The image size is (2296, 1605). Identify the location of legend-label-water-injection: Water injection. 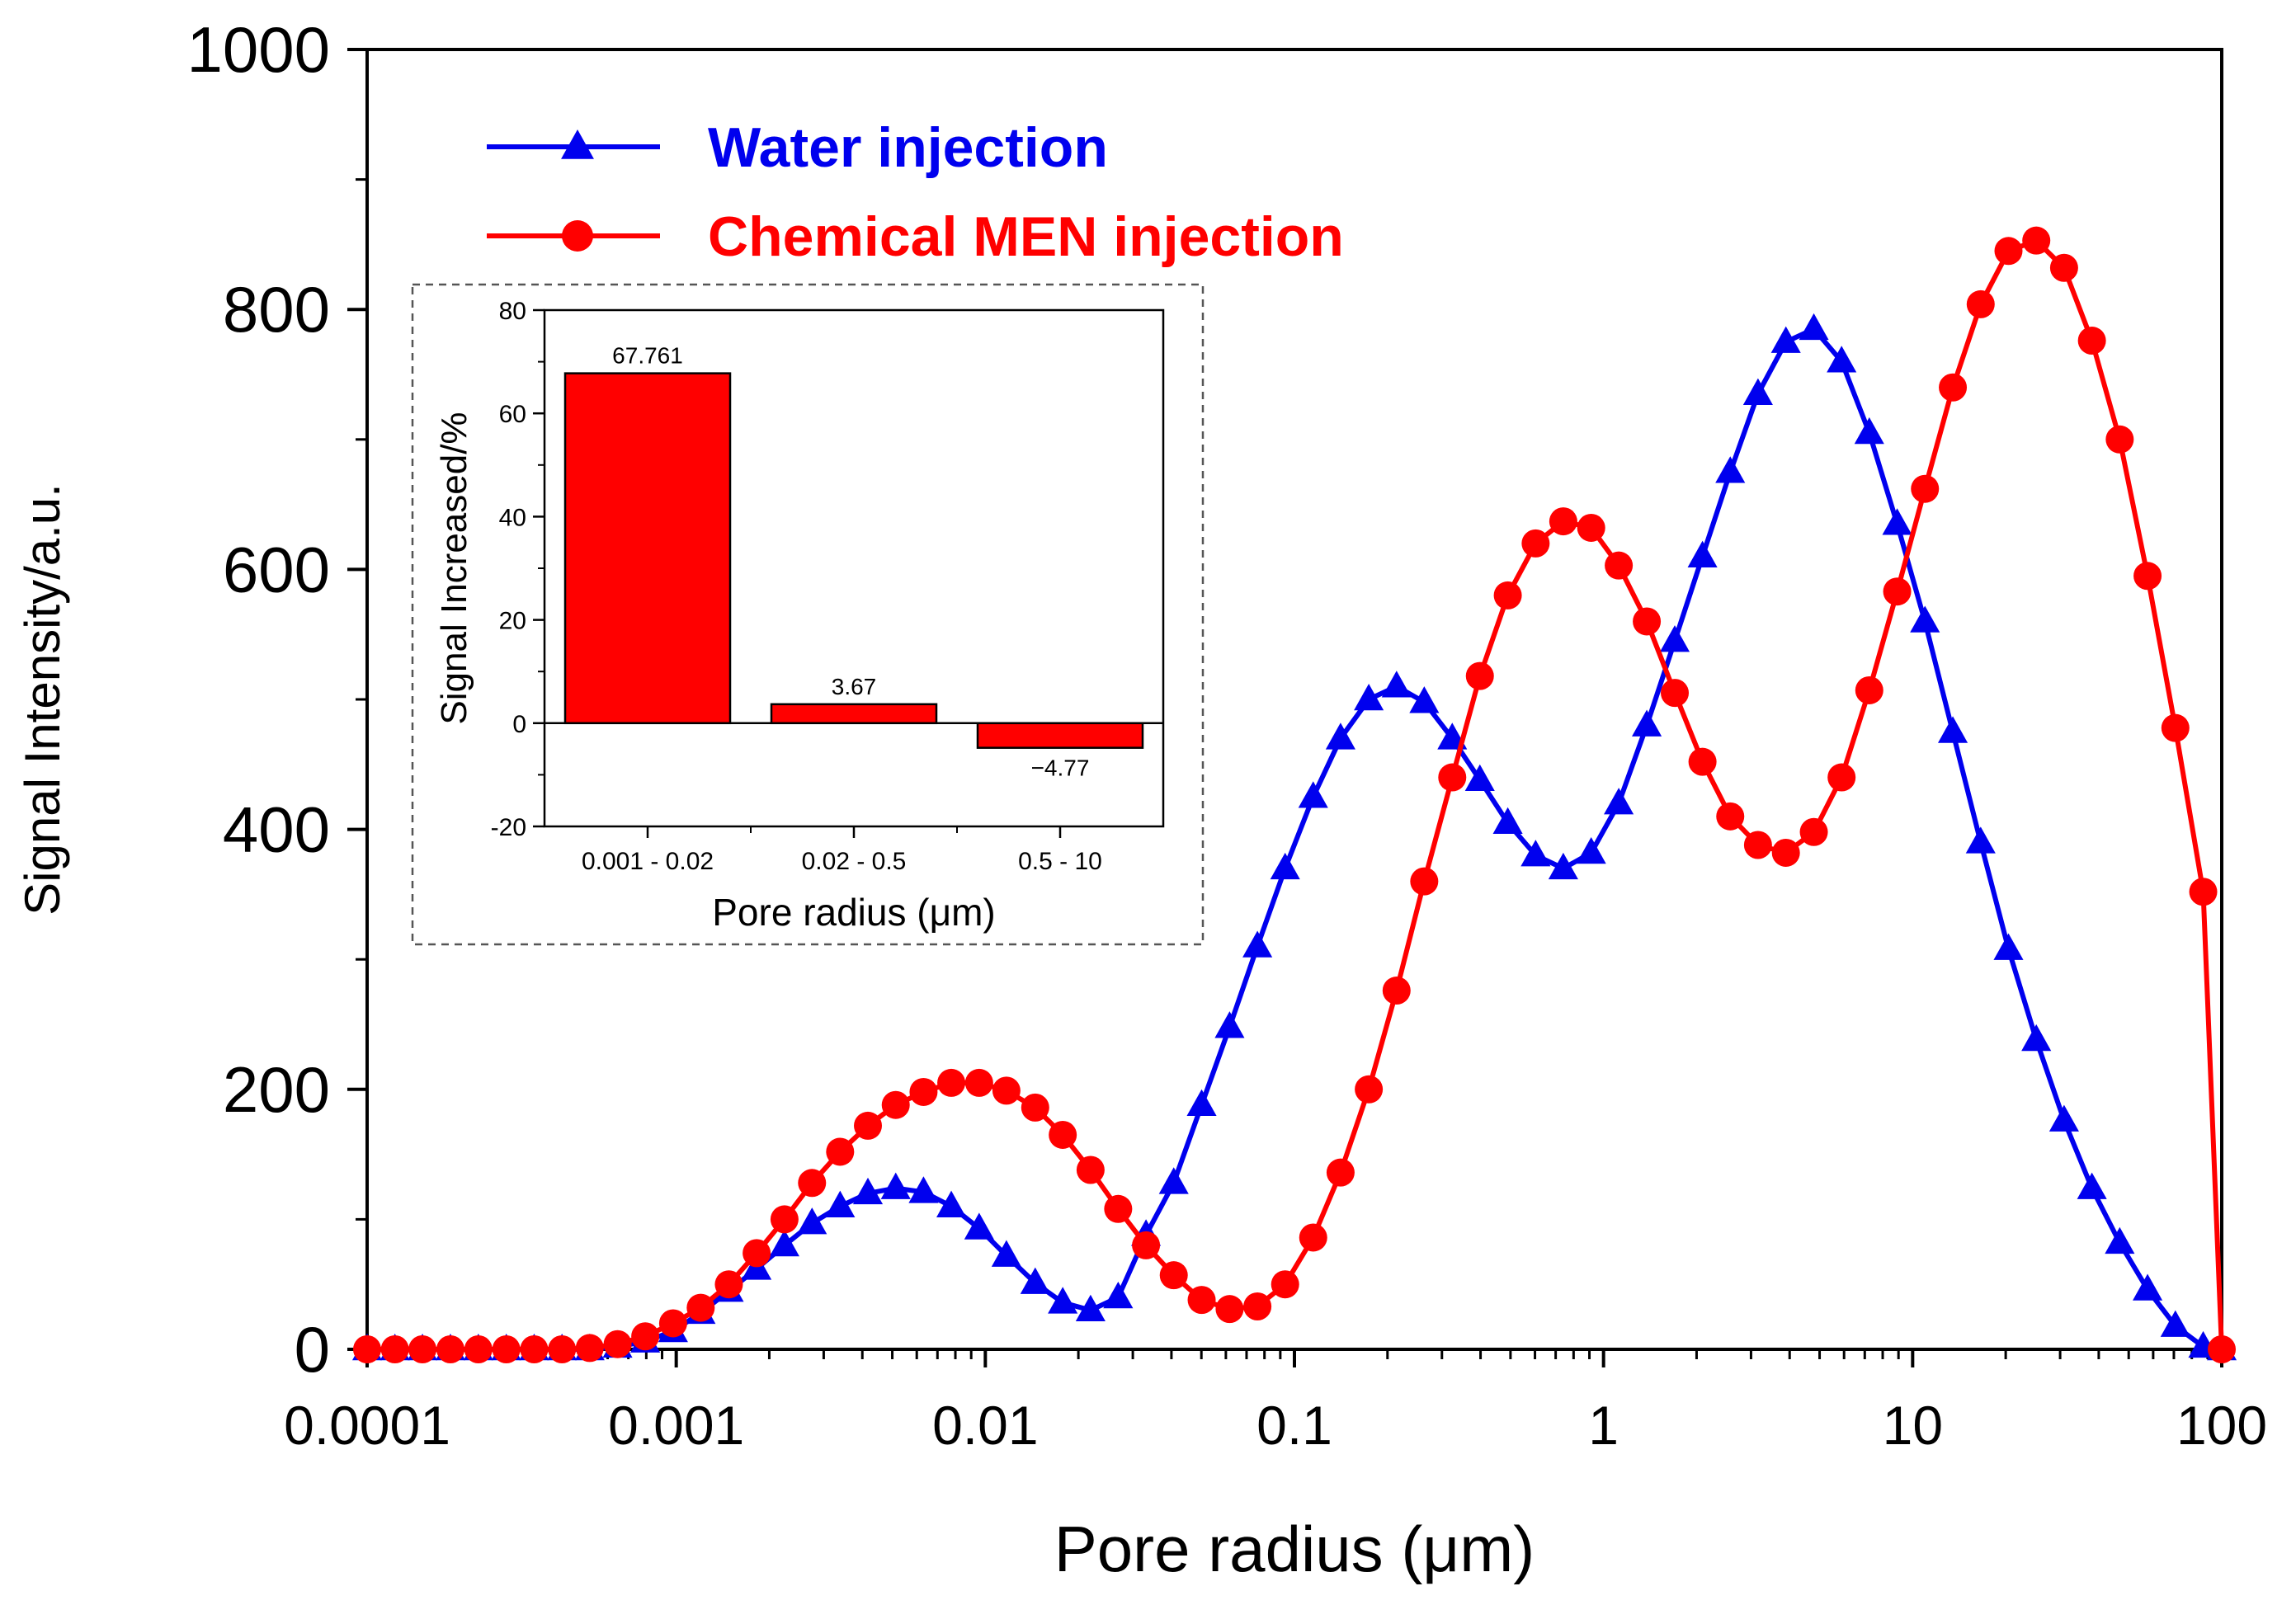
(908, 147).